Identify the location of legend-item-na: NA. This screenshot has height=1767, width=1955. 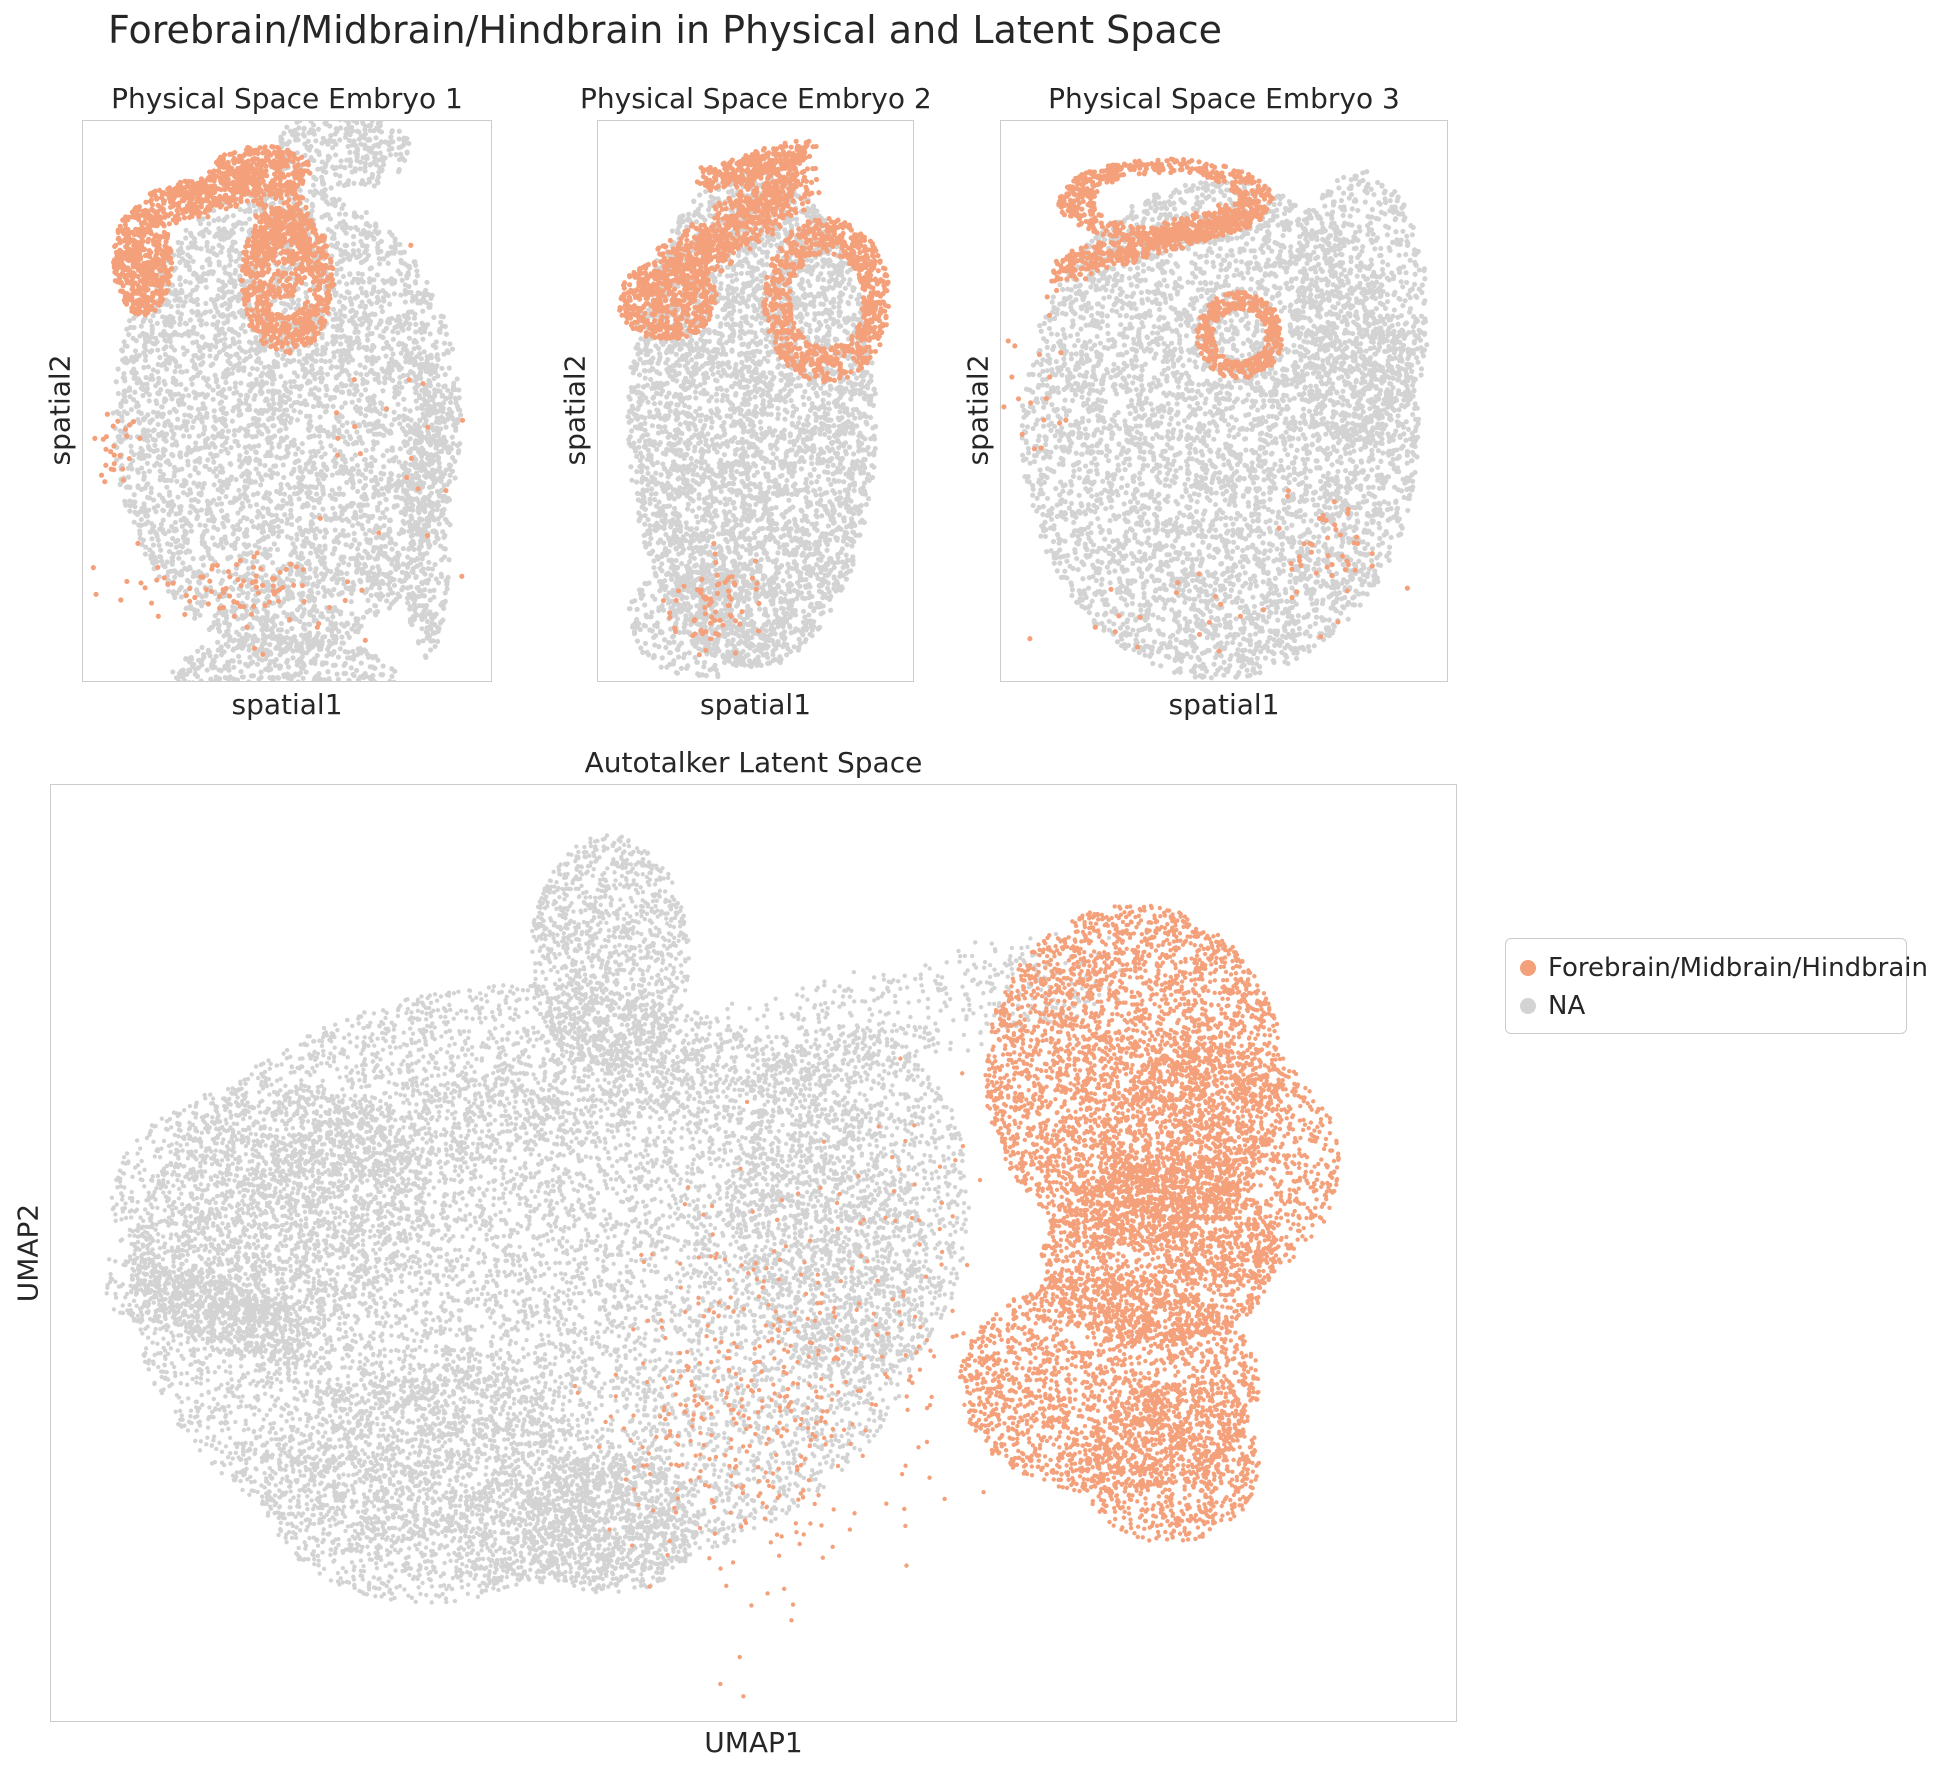
(1552, 1006).